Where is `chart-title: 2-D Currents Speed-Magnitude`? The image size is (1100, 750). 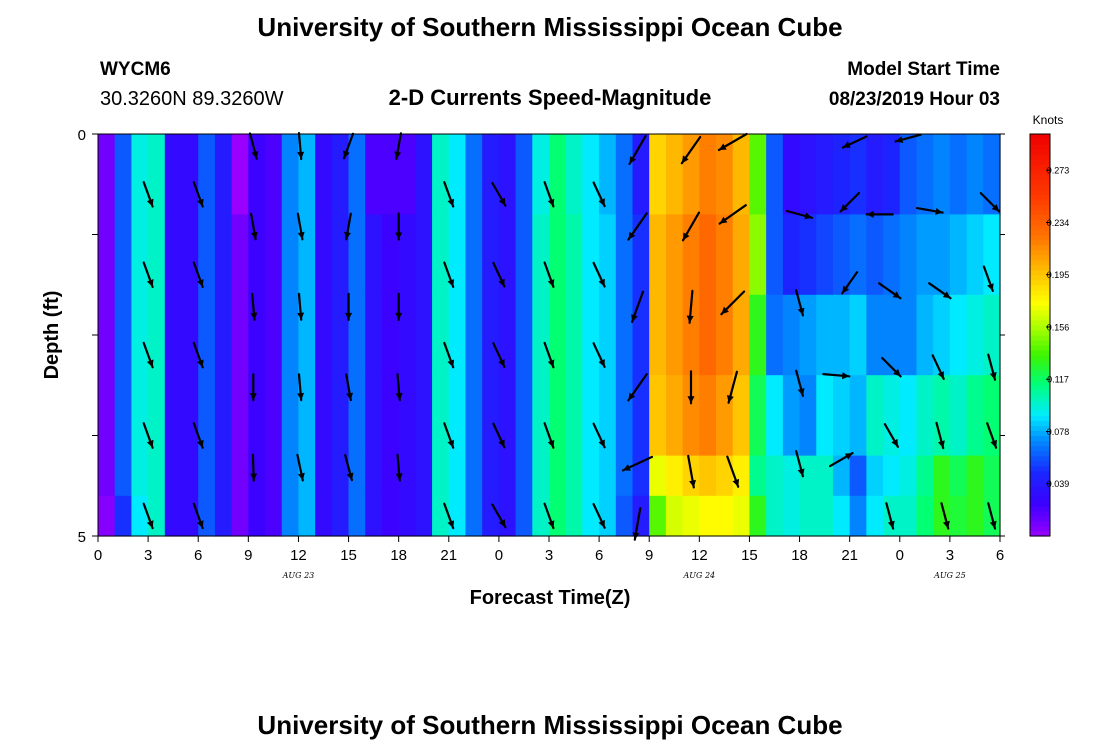
chart-title: 2-D Currents Speed-Magnitude is located at coordinates (550, 97).